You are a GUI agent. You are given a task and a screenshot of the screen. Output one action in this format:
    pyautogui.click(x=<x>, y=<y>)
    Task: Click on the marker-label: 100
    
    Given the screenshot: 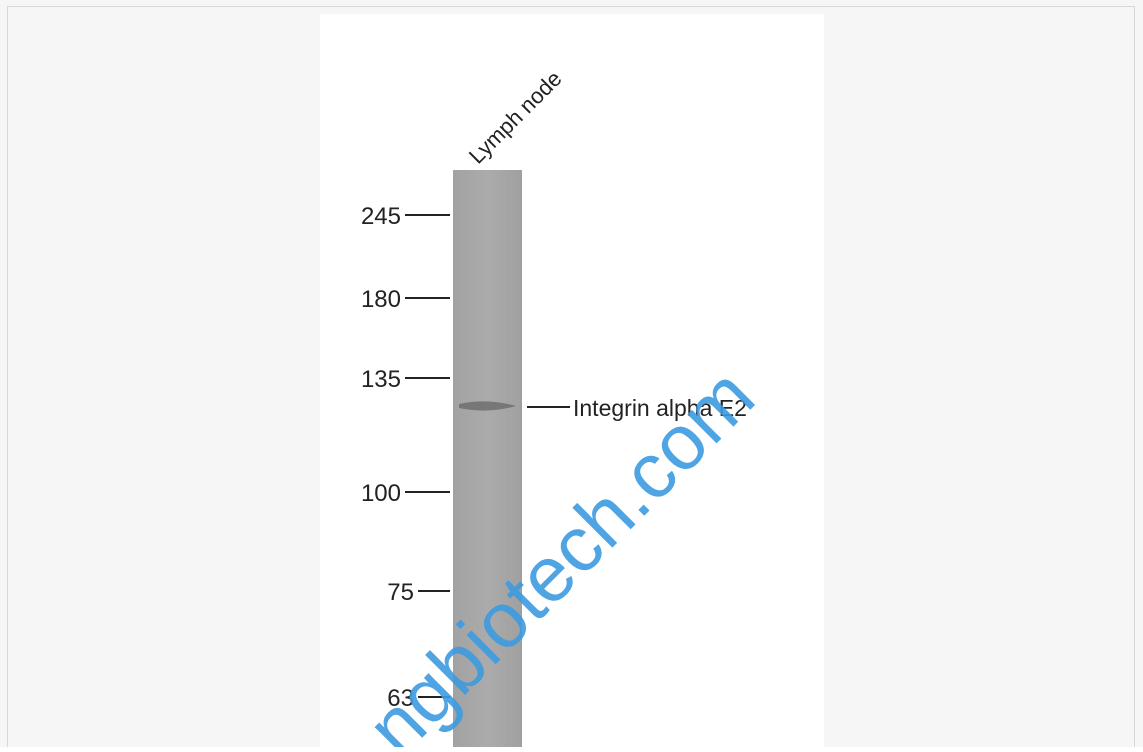 What is the action you would take?
    pyautogui.click(x=381, y=493)
    